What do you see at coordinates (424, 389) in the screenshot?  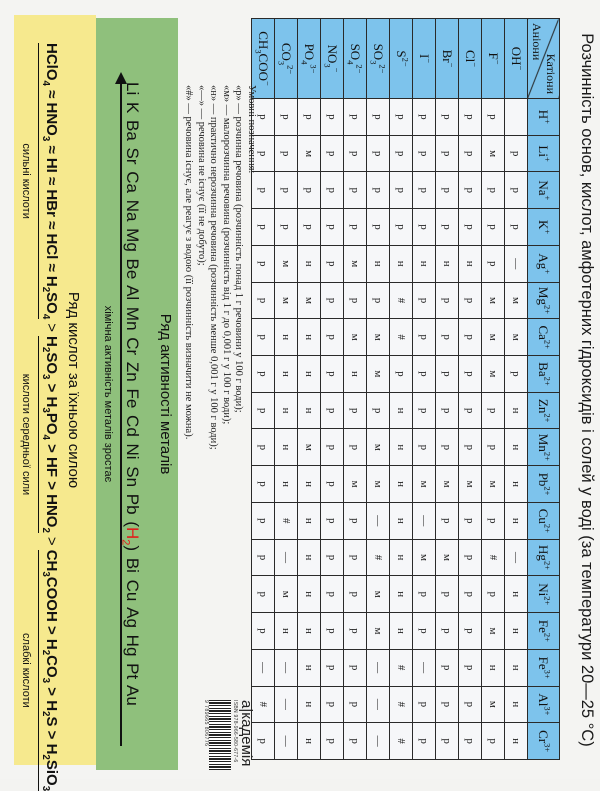 I see `table-row: I− р р р р н р р р р р м — м р р — р р` at bounding box center [424, 389].